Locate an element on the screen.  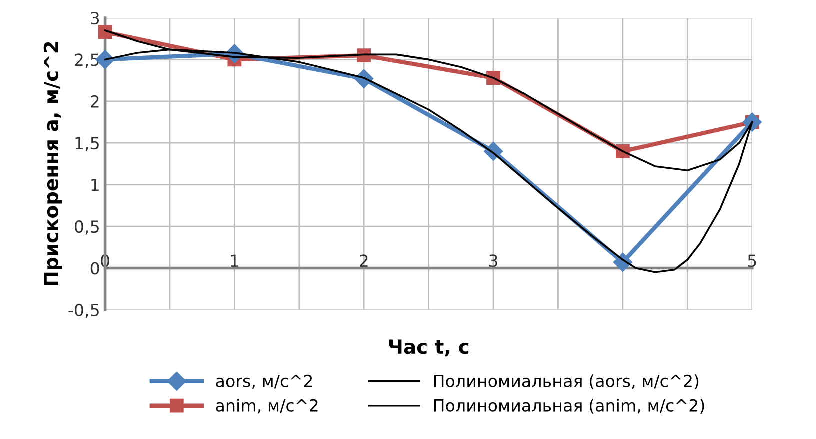
x-tick-label: 3 is located at coordinates (493, 261).